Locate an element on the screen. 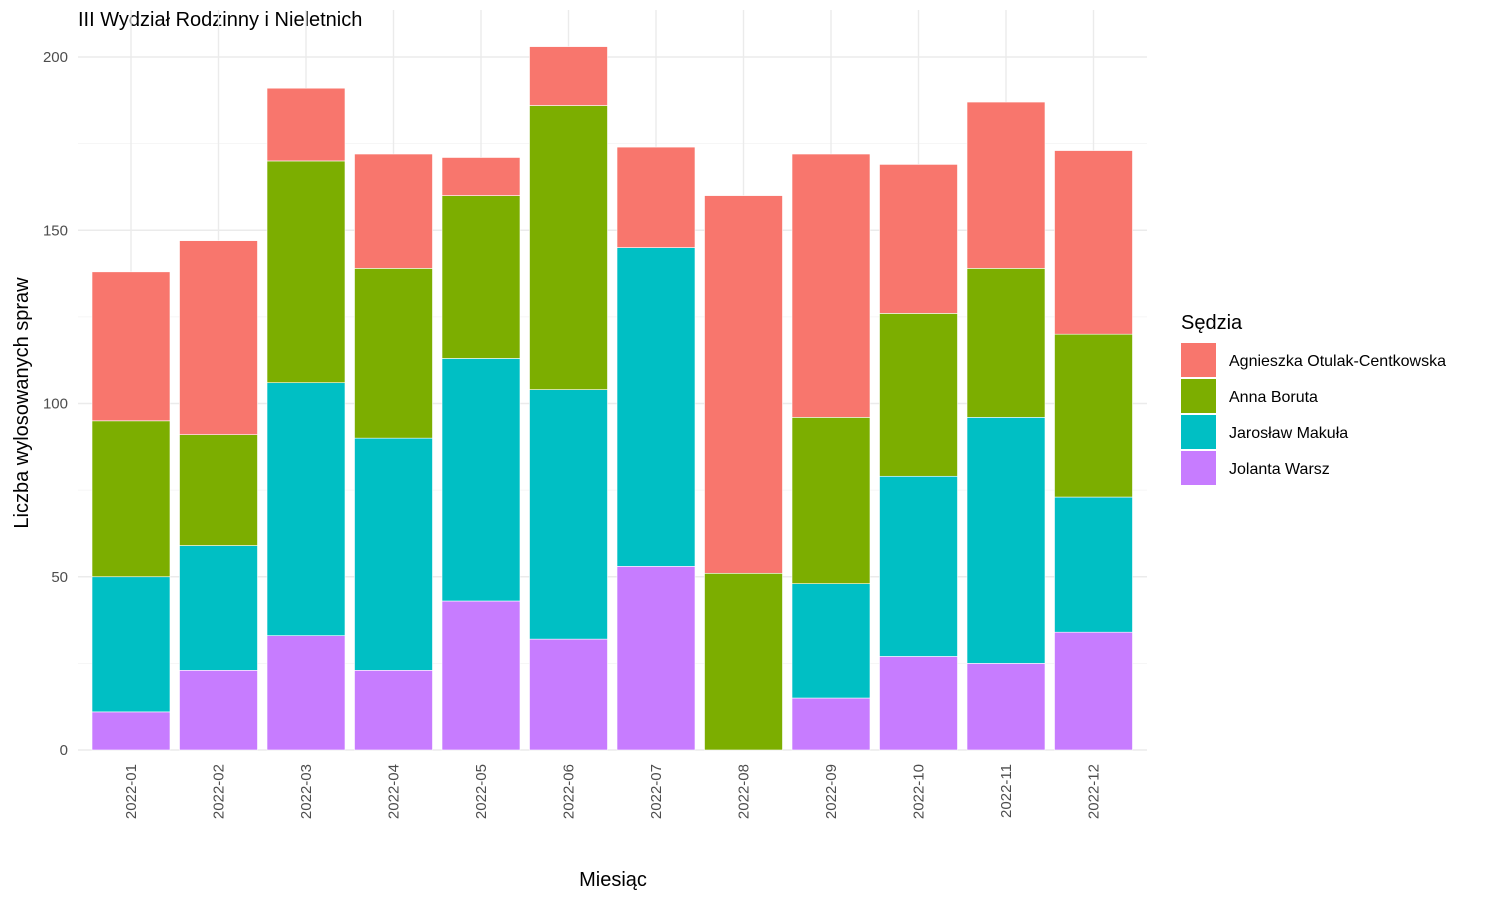 The image size is (1500, 900). x-tick-label: 2022-09 is located at coordinates (831, 791).